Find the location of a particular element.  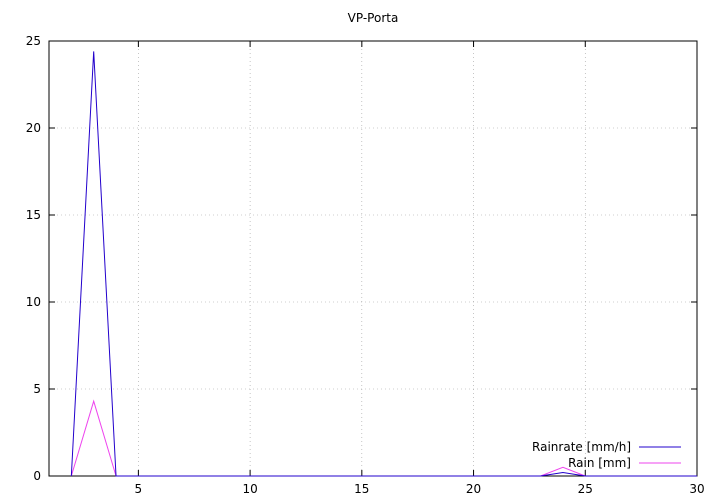

x-tick-label: 20 is located at coordinates (473, 489).